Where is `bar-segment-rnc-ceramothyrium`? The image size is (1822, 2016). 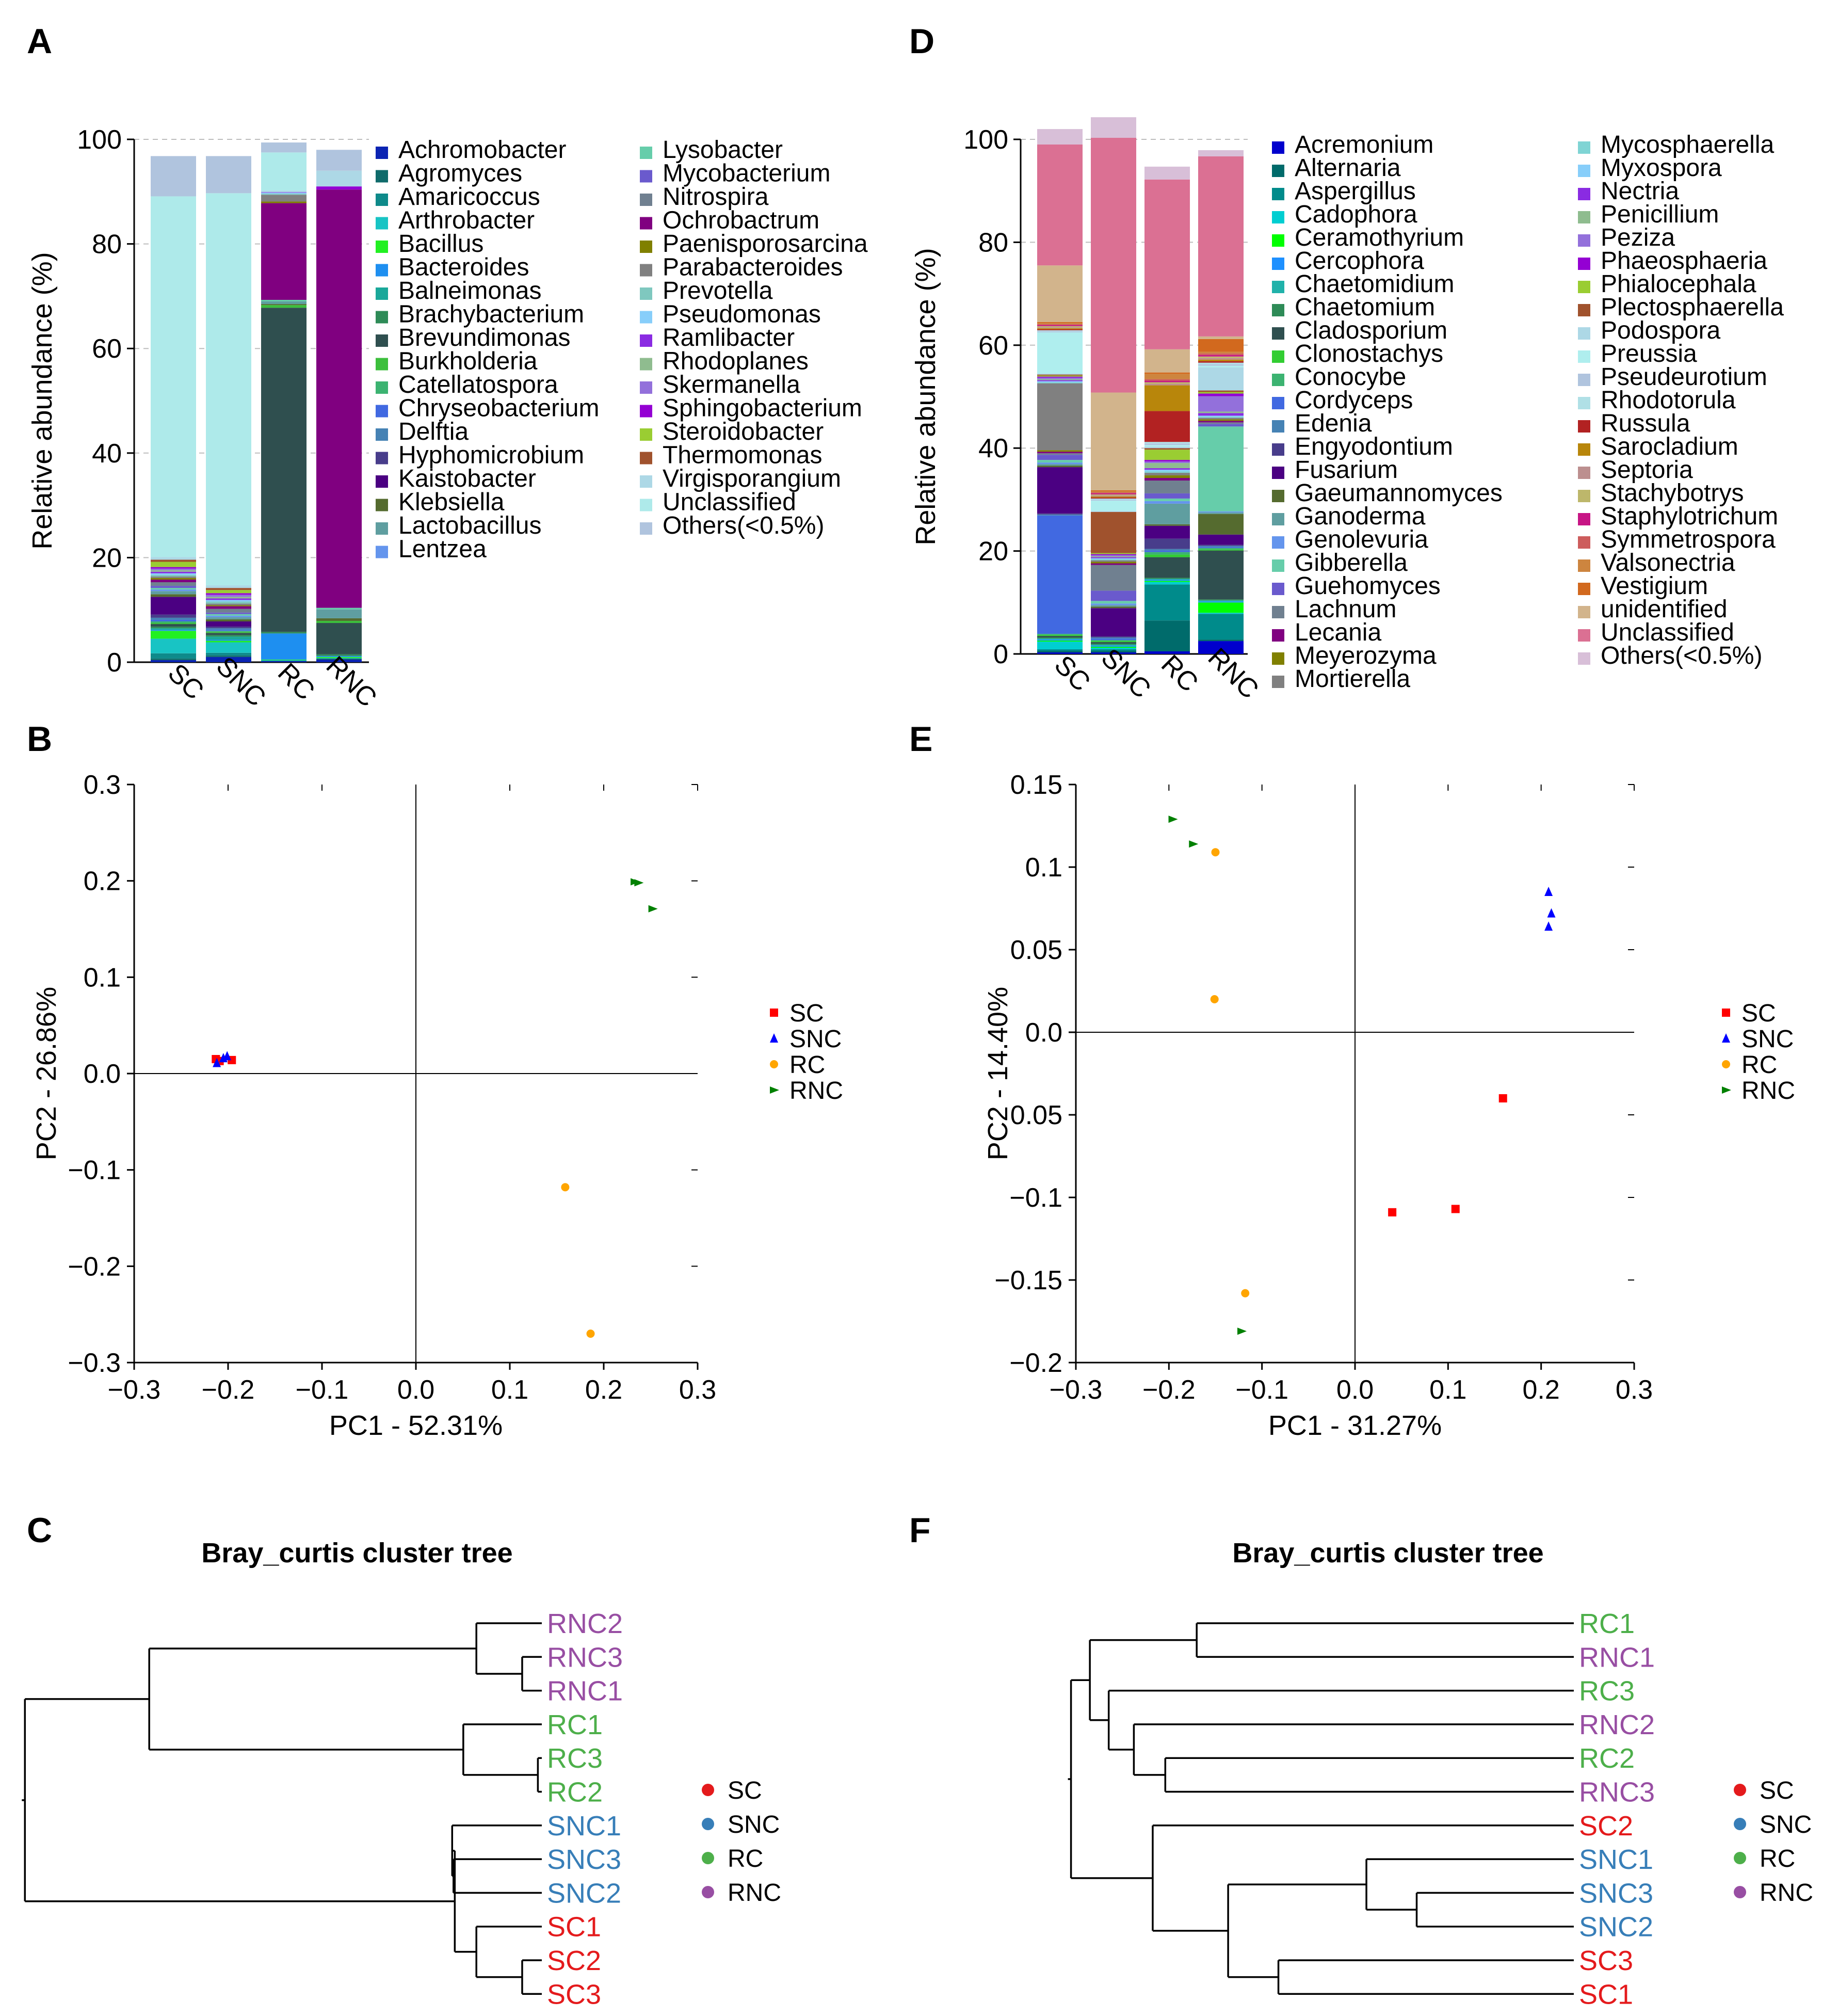 bar-segment-rnc-ceramothyrium is located at coordinates (1221, 607).